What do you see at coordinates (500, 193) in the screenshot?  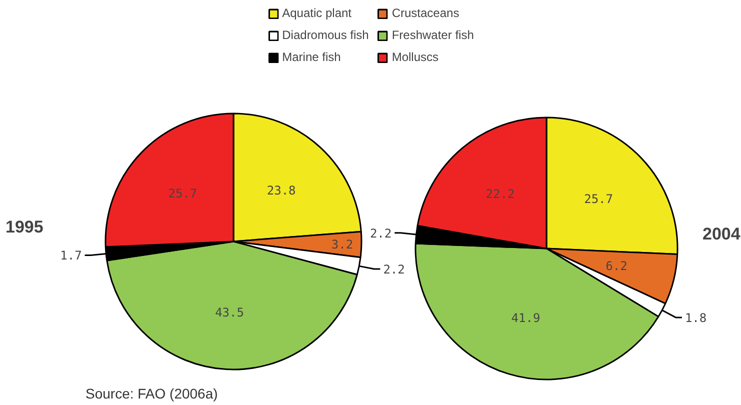 I see `data-label: 22.2` at bounding box center [500, 193].